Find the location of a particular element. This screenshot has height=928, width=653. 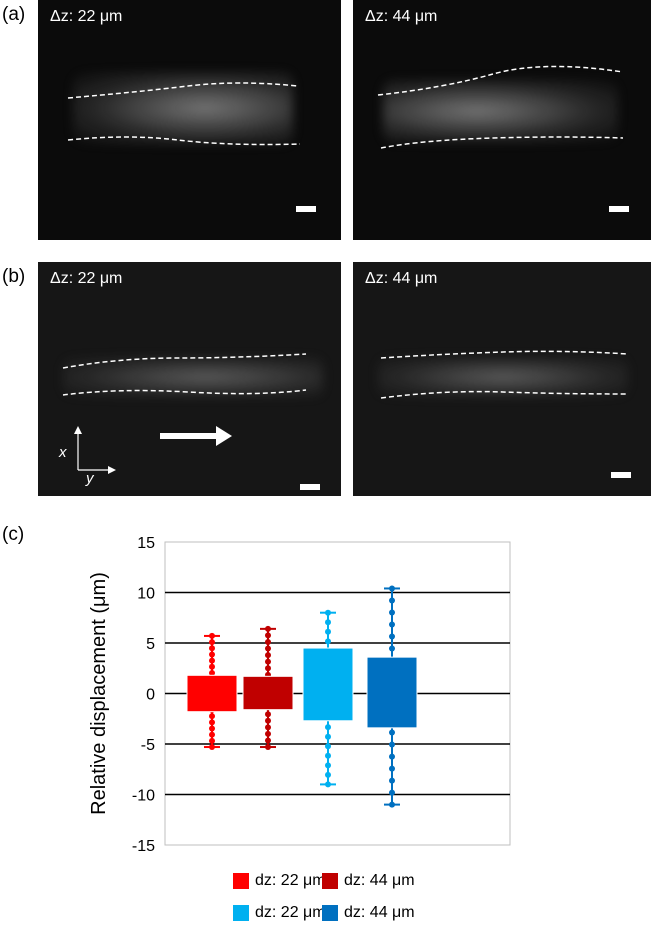

y-tick-label: -15 is located at coordinates (143, 846).